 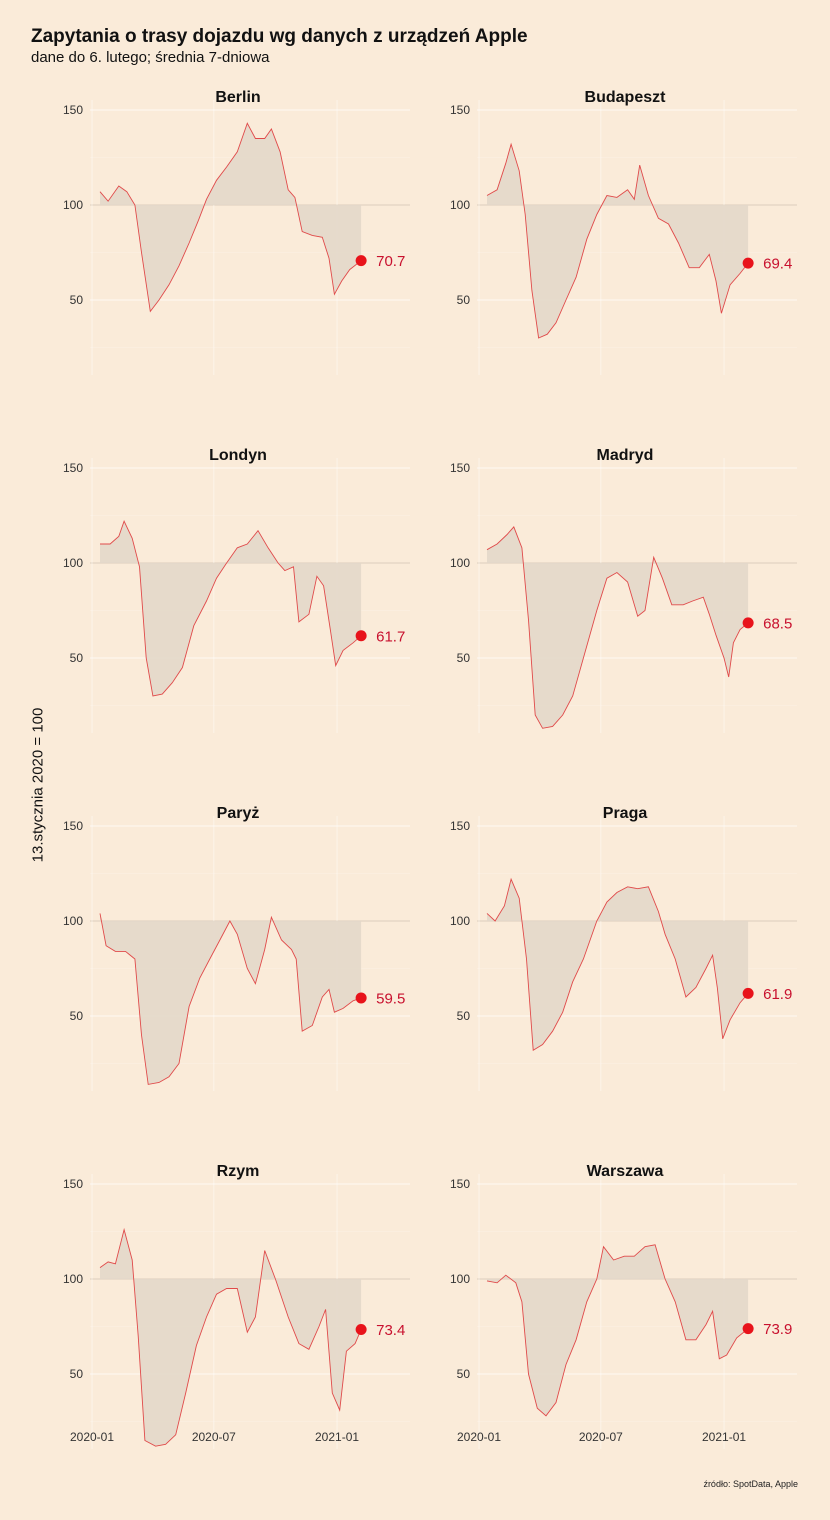 I want to click on panel-title: Madryd, so click(x=625, y=455).